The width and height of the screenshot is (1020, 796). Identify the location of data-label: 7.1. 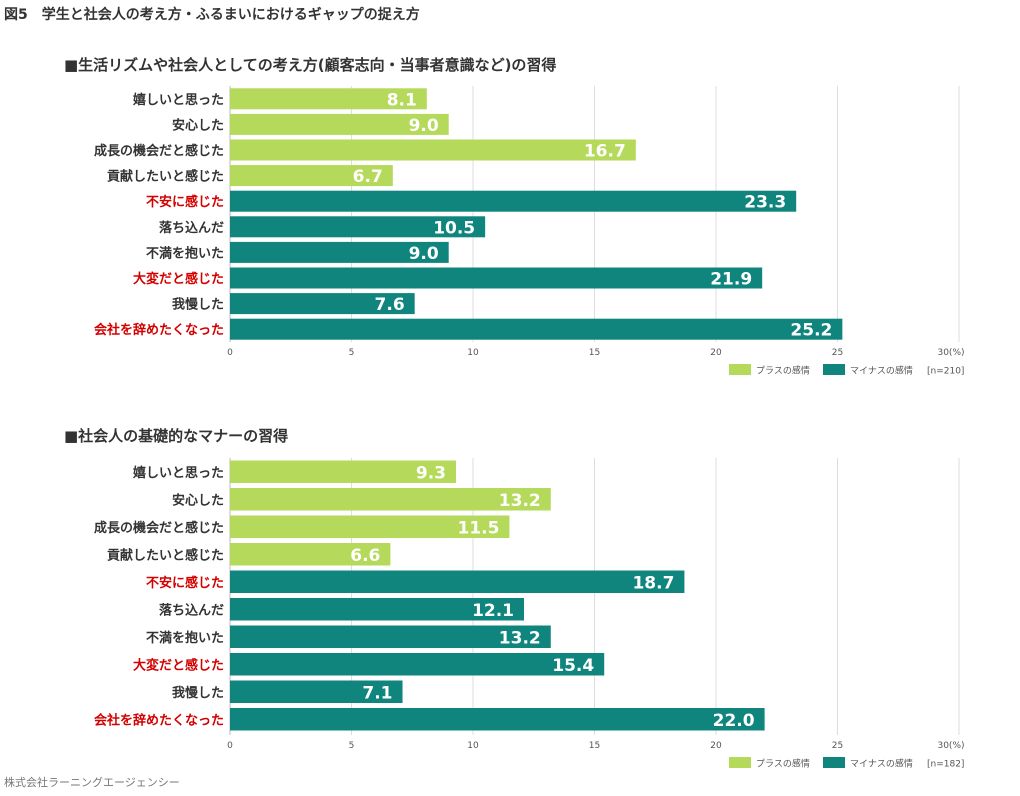
(377, 693).